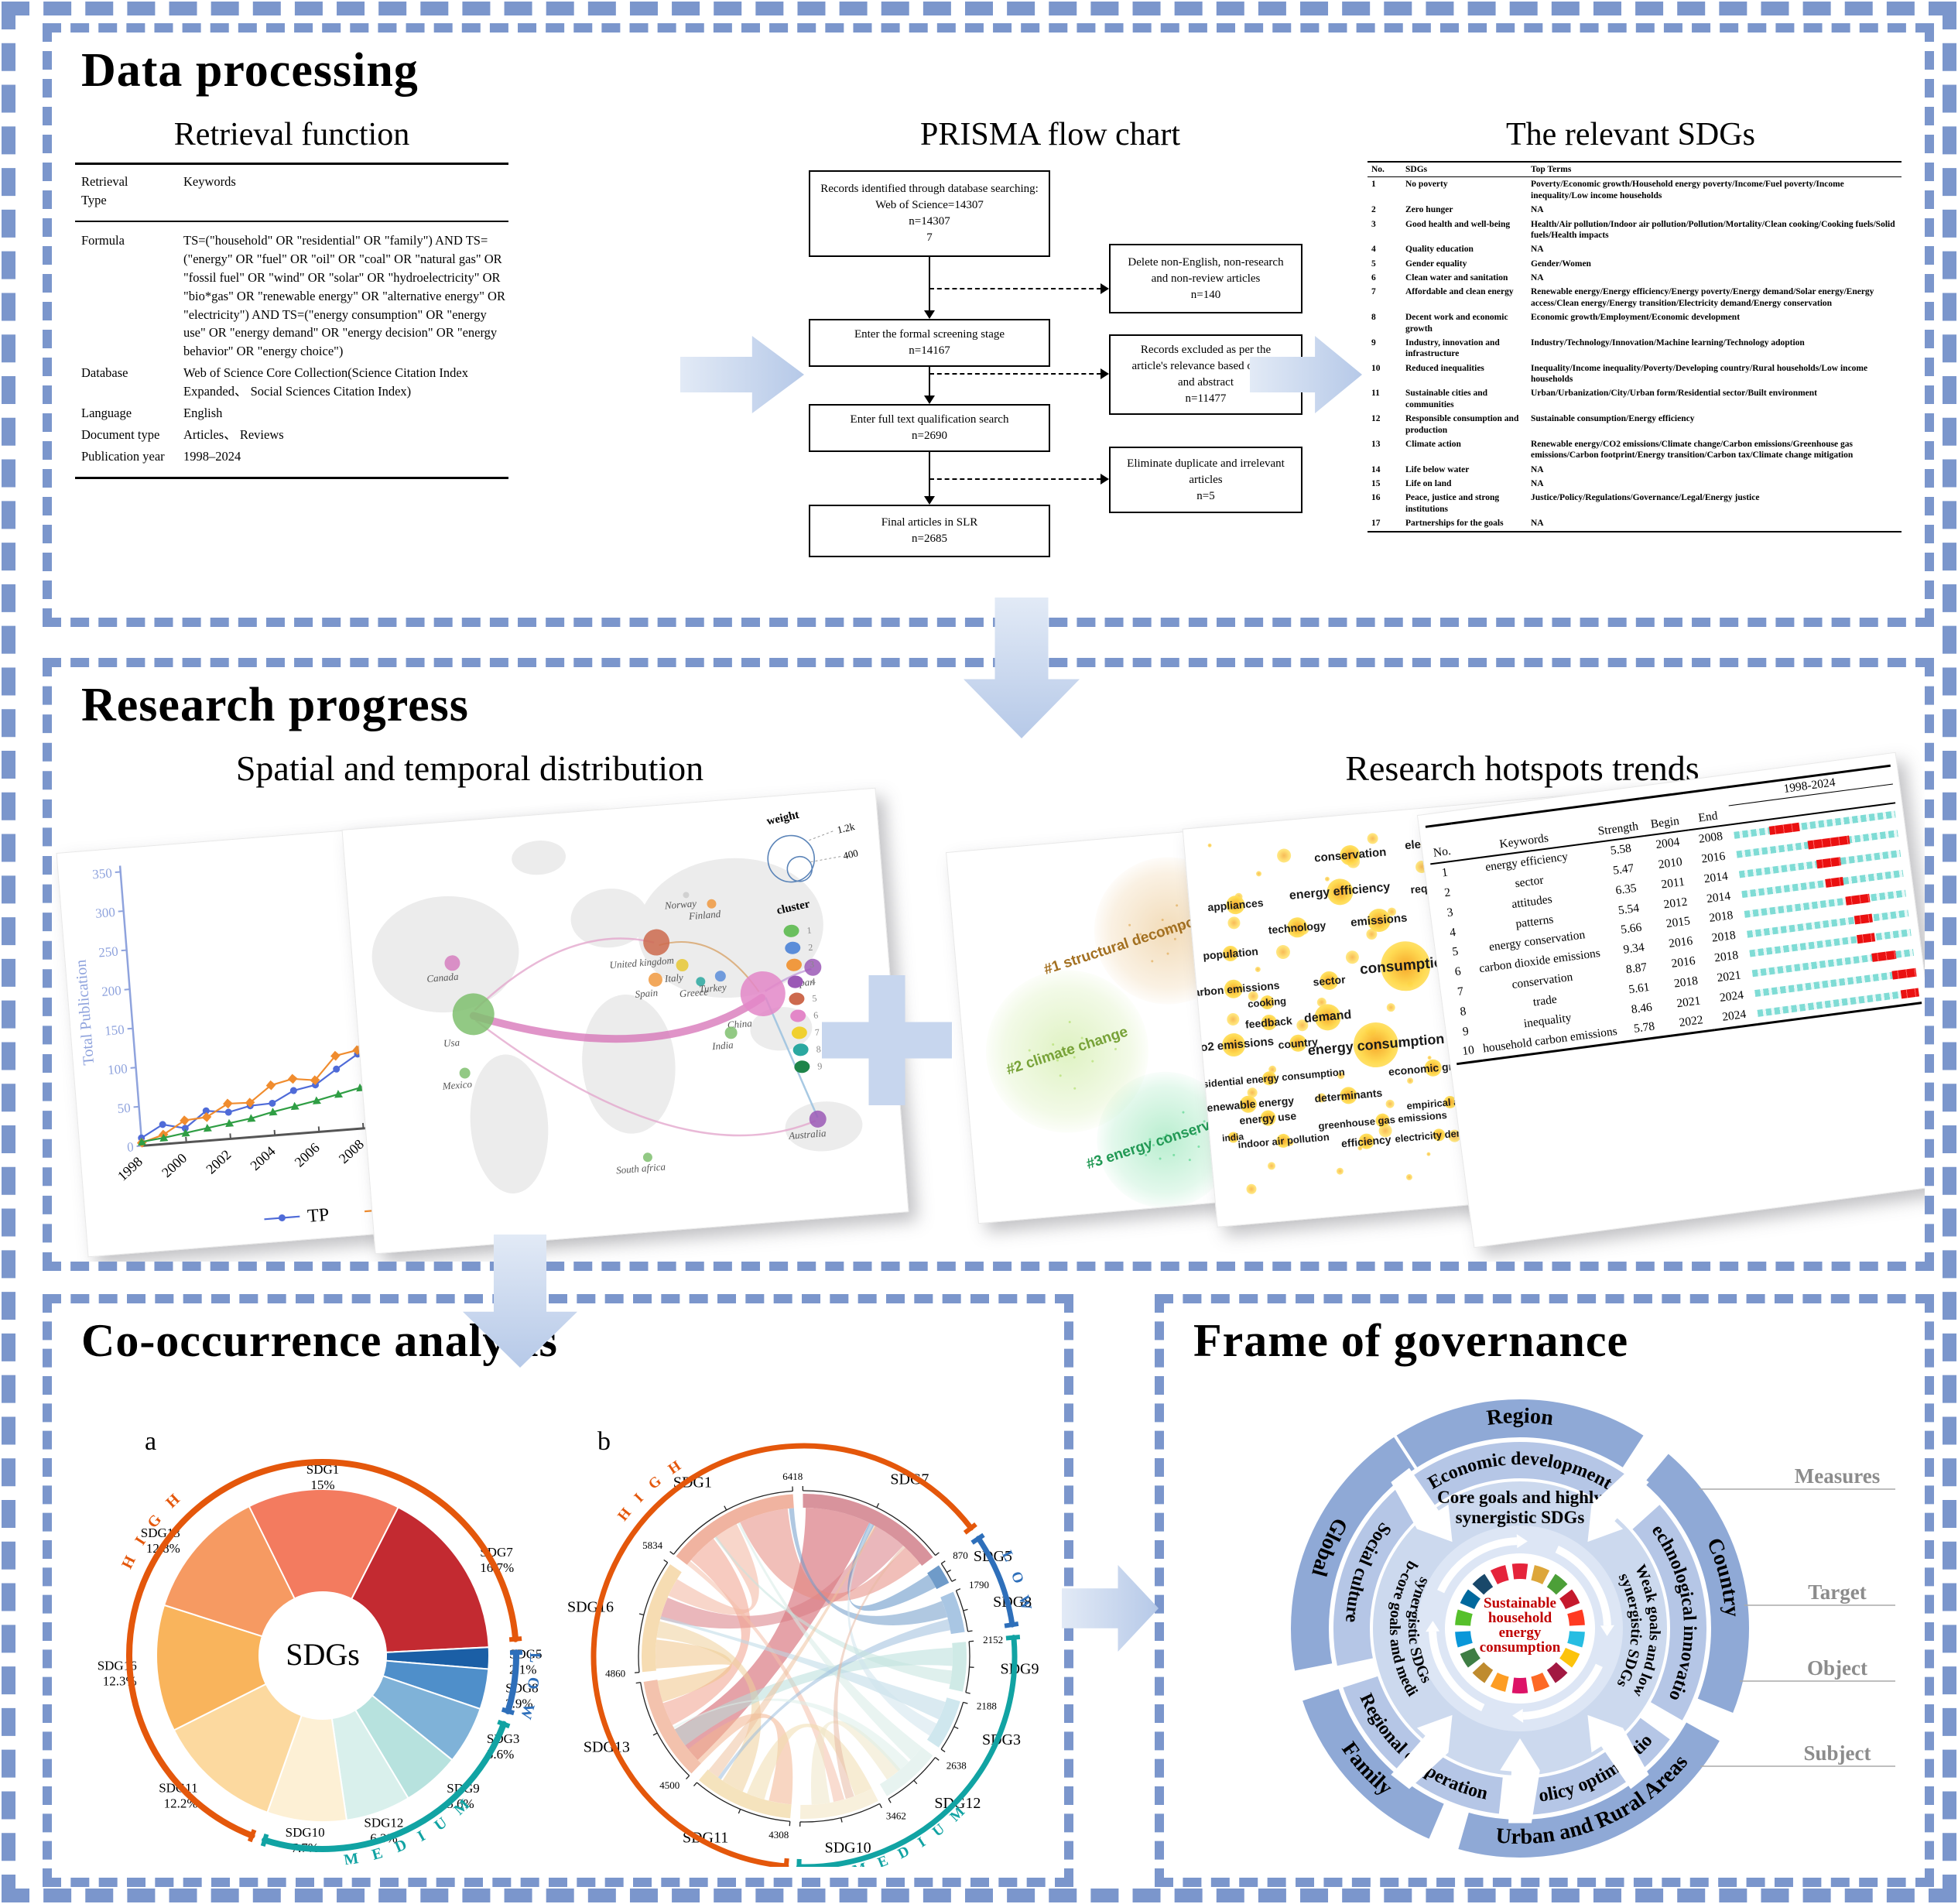 The height and width of the screenshot is (1904, 1958). Describe the element at coordinates (929, 531) in the screenshot. I see `prisma-main-box: Final articles in SLR n=2685` at that location.